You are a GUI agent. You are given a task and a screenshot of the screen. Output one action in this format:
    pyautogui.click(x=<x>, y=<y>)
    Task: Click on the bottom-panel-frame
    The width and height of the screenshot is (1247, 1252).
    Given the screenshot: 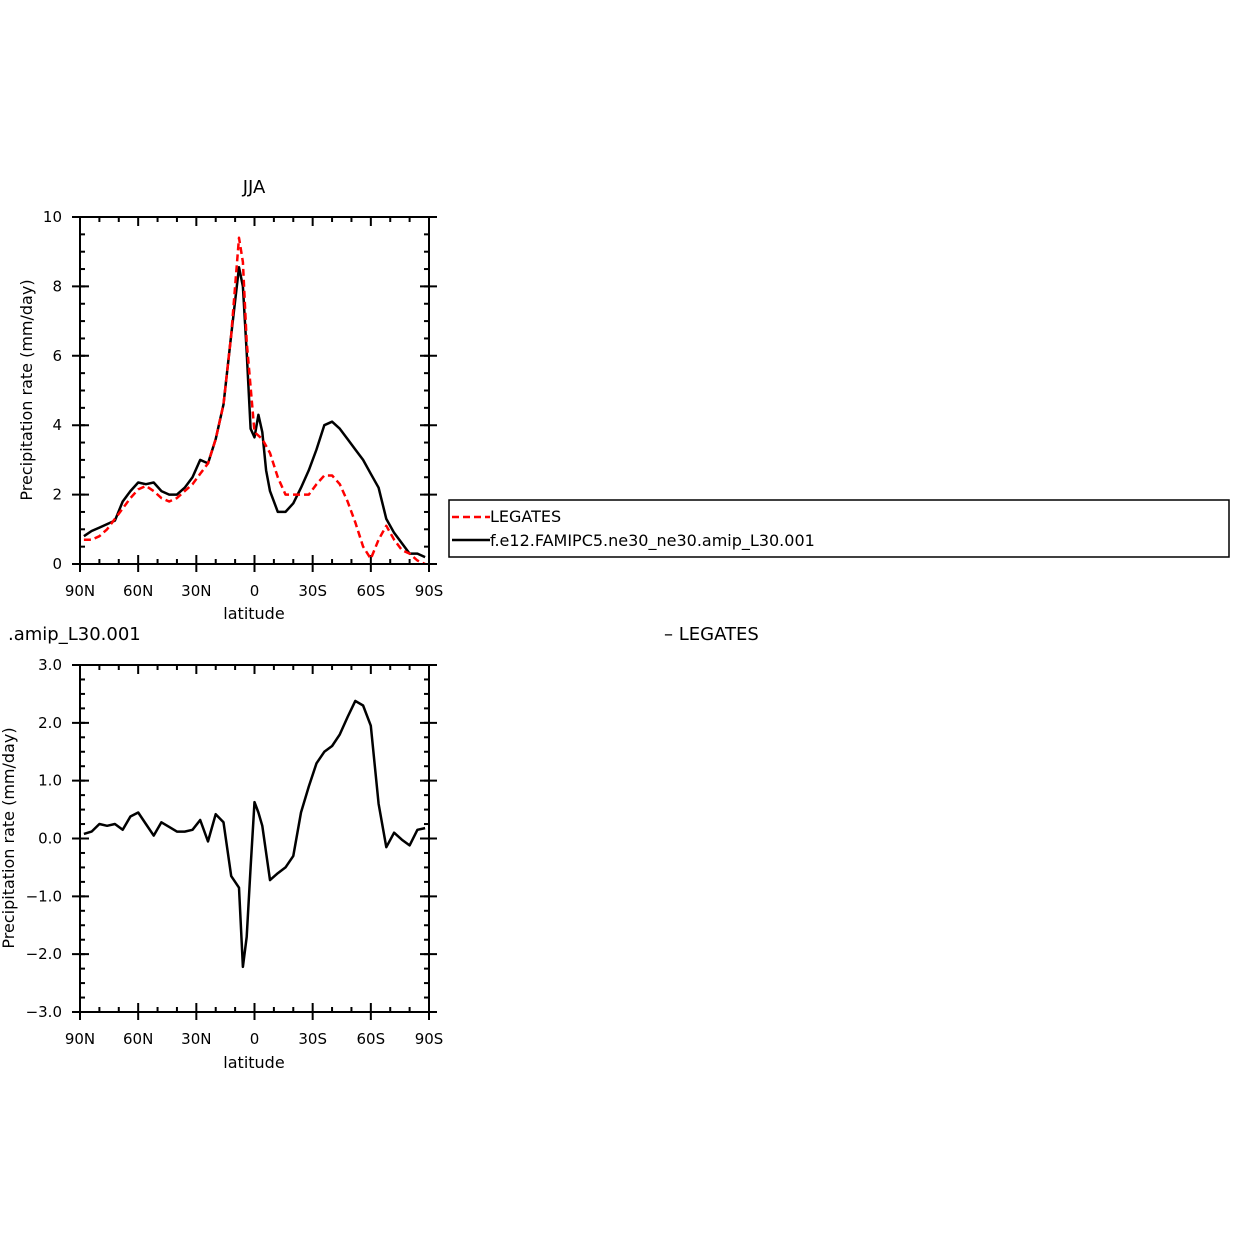 What is the action you would take?
    pyautogui.click(x=254, y=838)
    